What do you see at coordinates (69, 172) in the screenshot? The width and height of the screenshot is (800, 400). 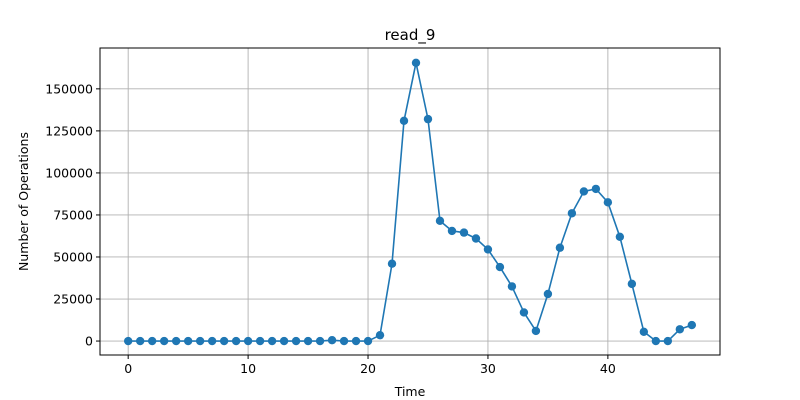 I see `y-tick-label: 100000` at bounding box center [69, 172].